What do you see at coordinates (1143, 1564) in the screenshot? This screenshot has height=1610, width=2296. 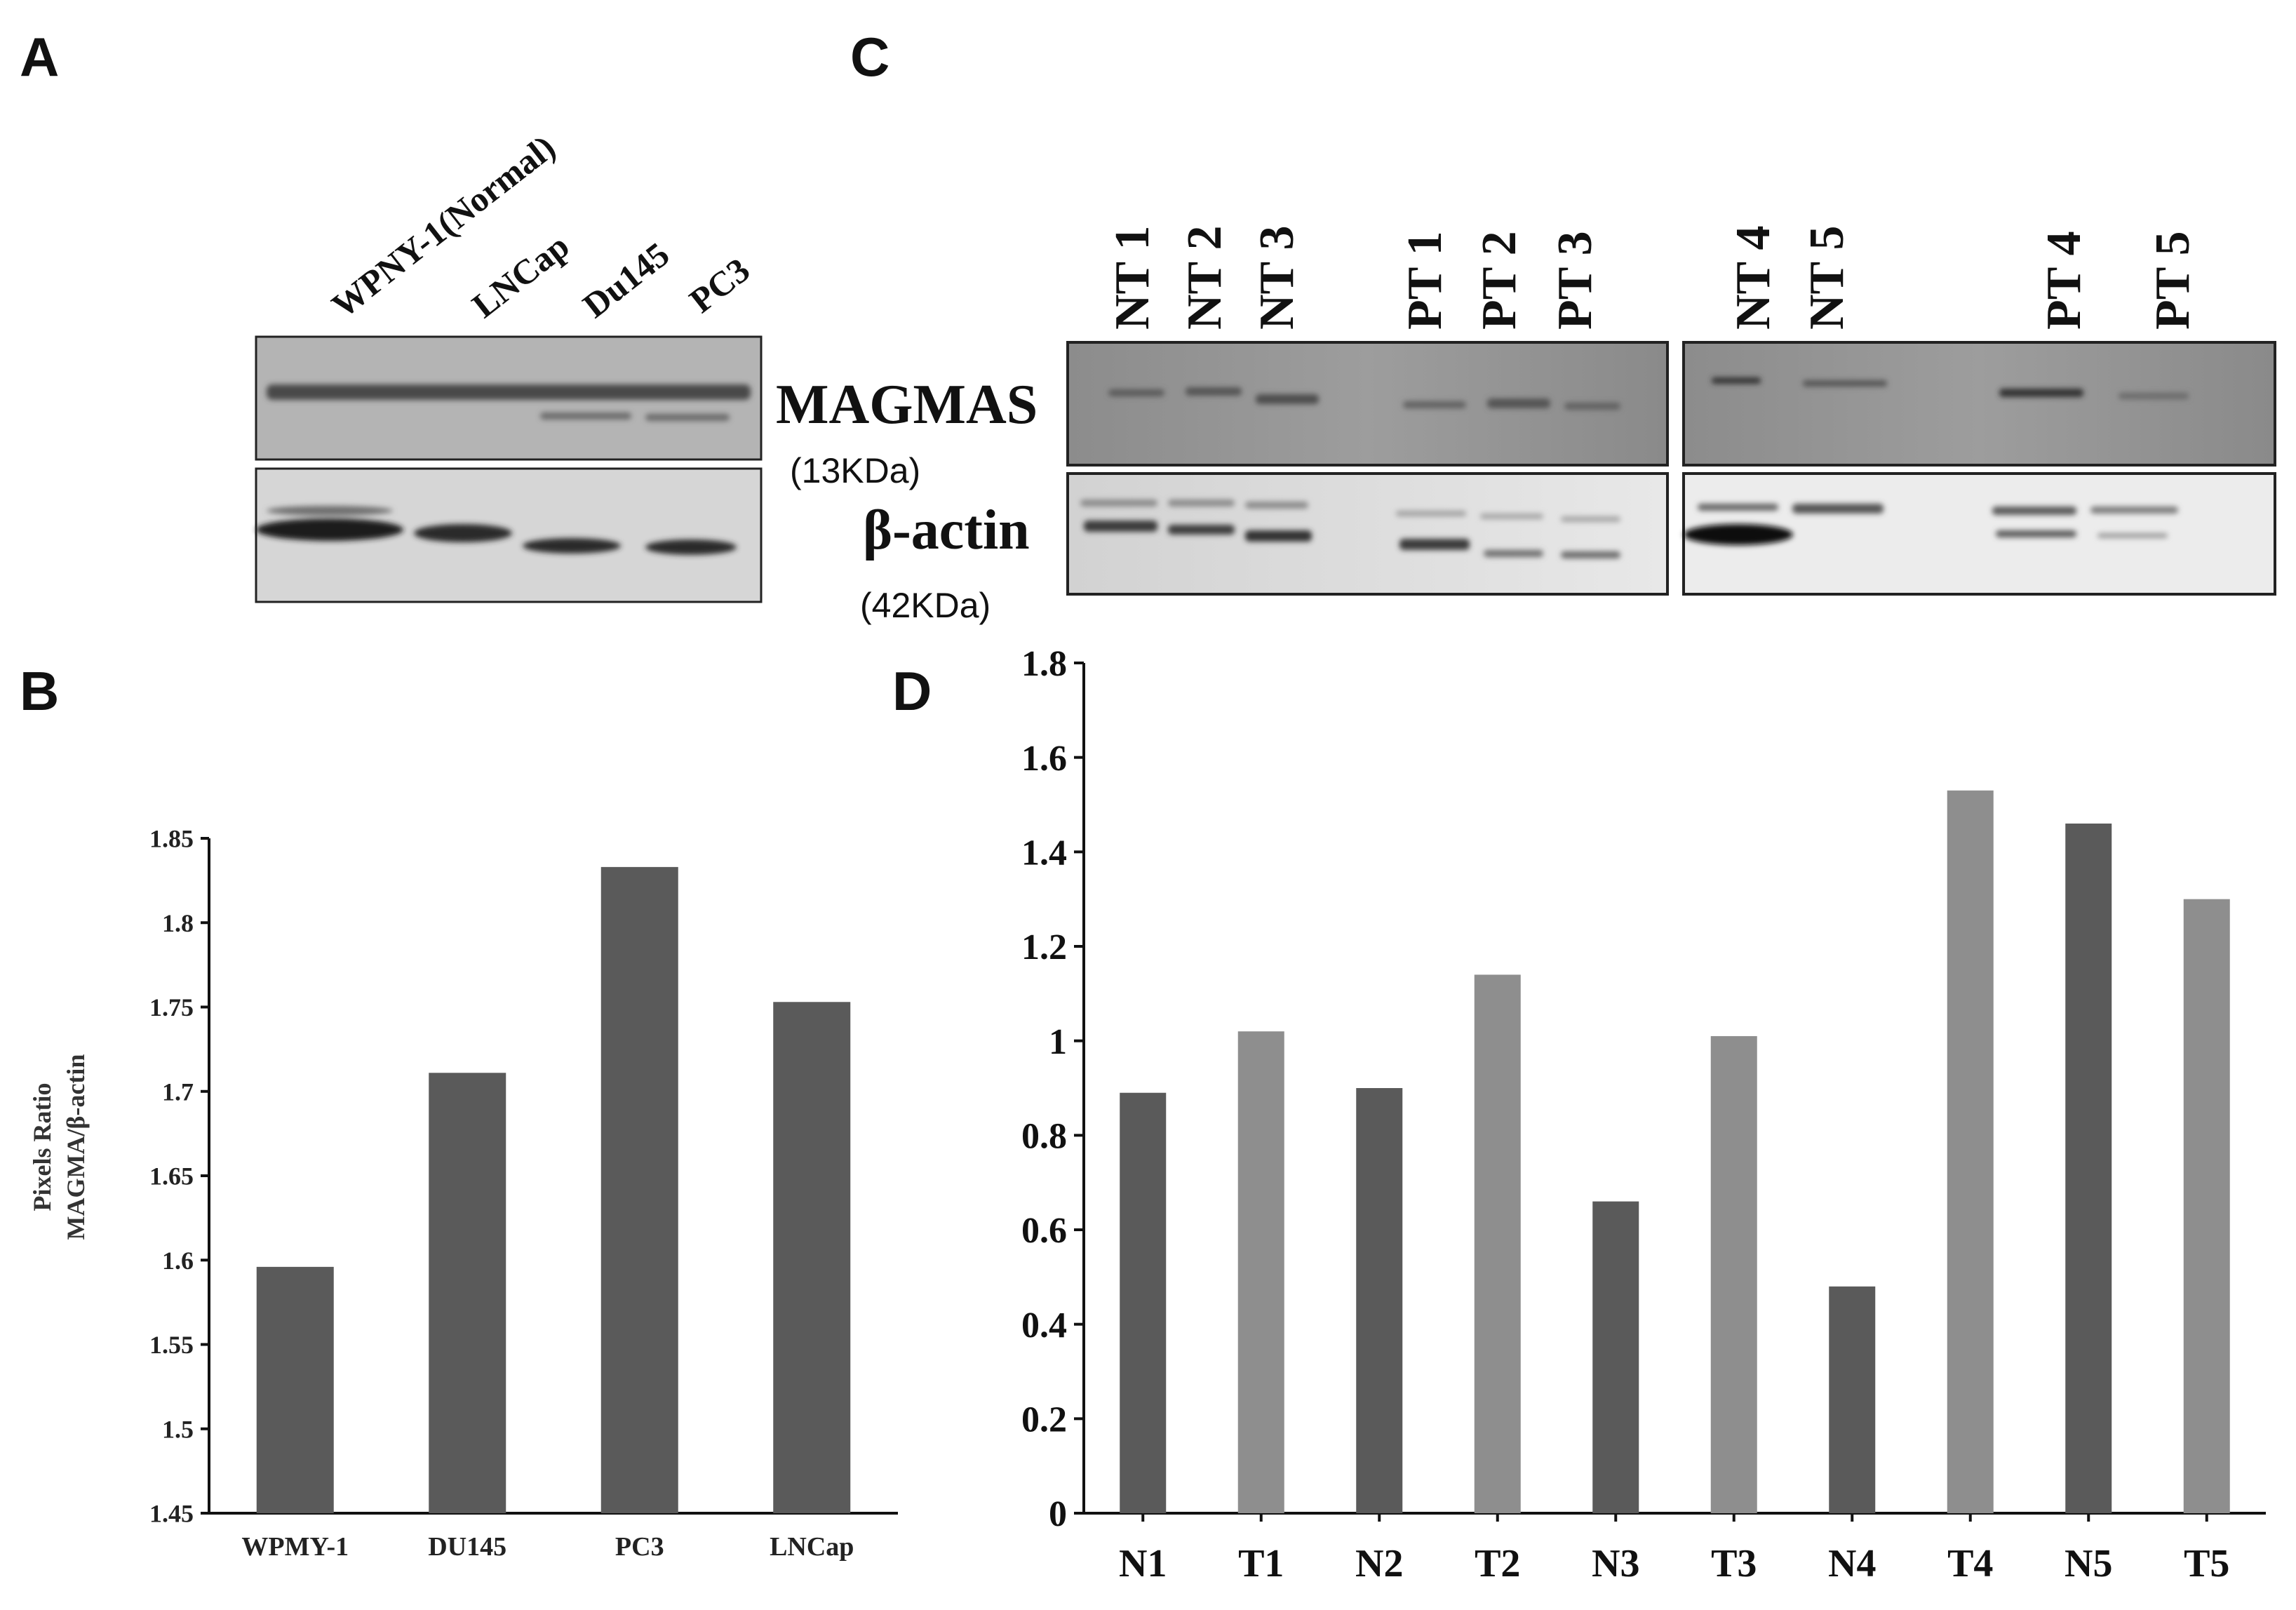 I see `x-tick-label: N1` at bounding box center [1143, 1564].